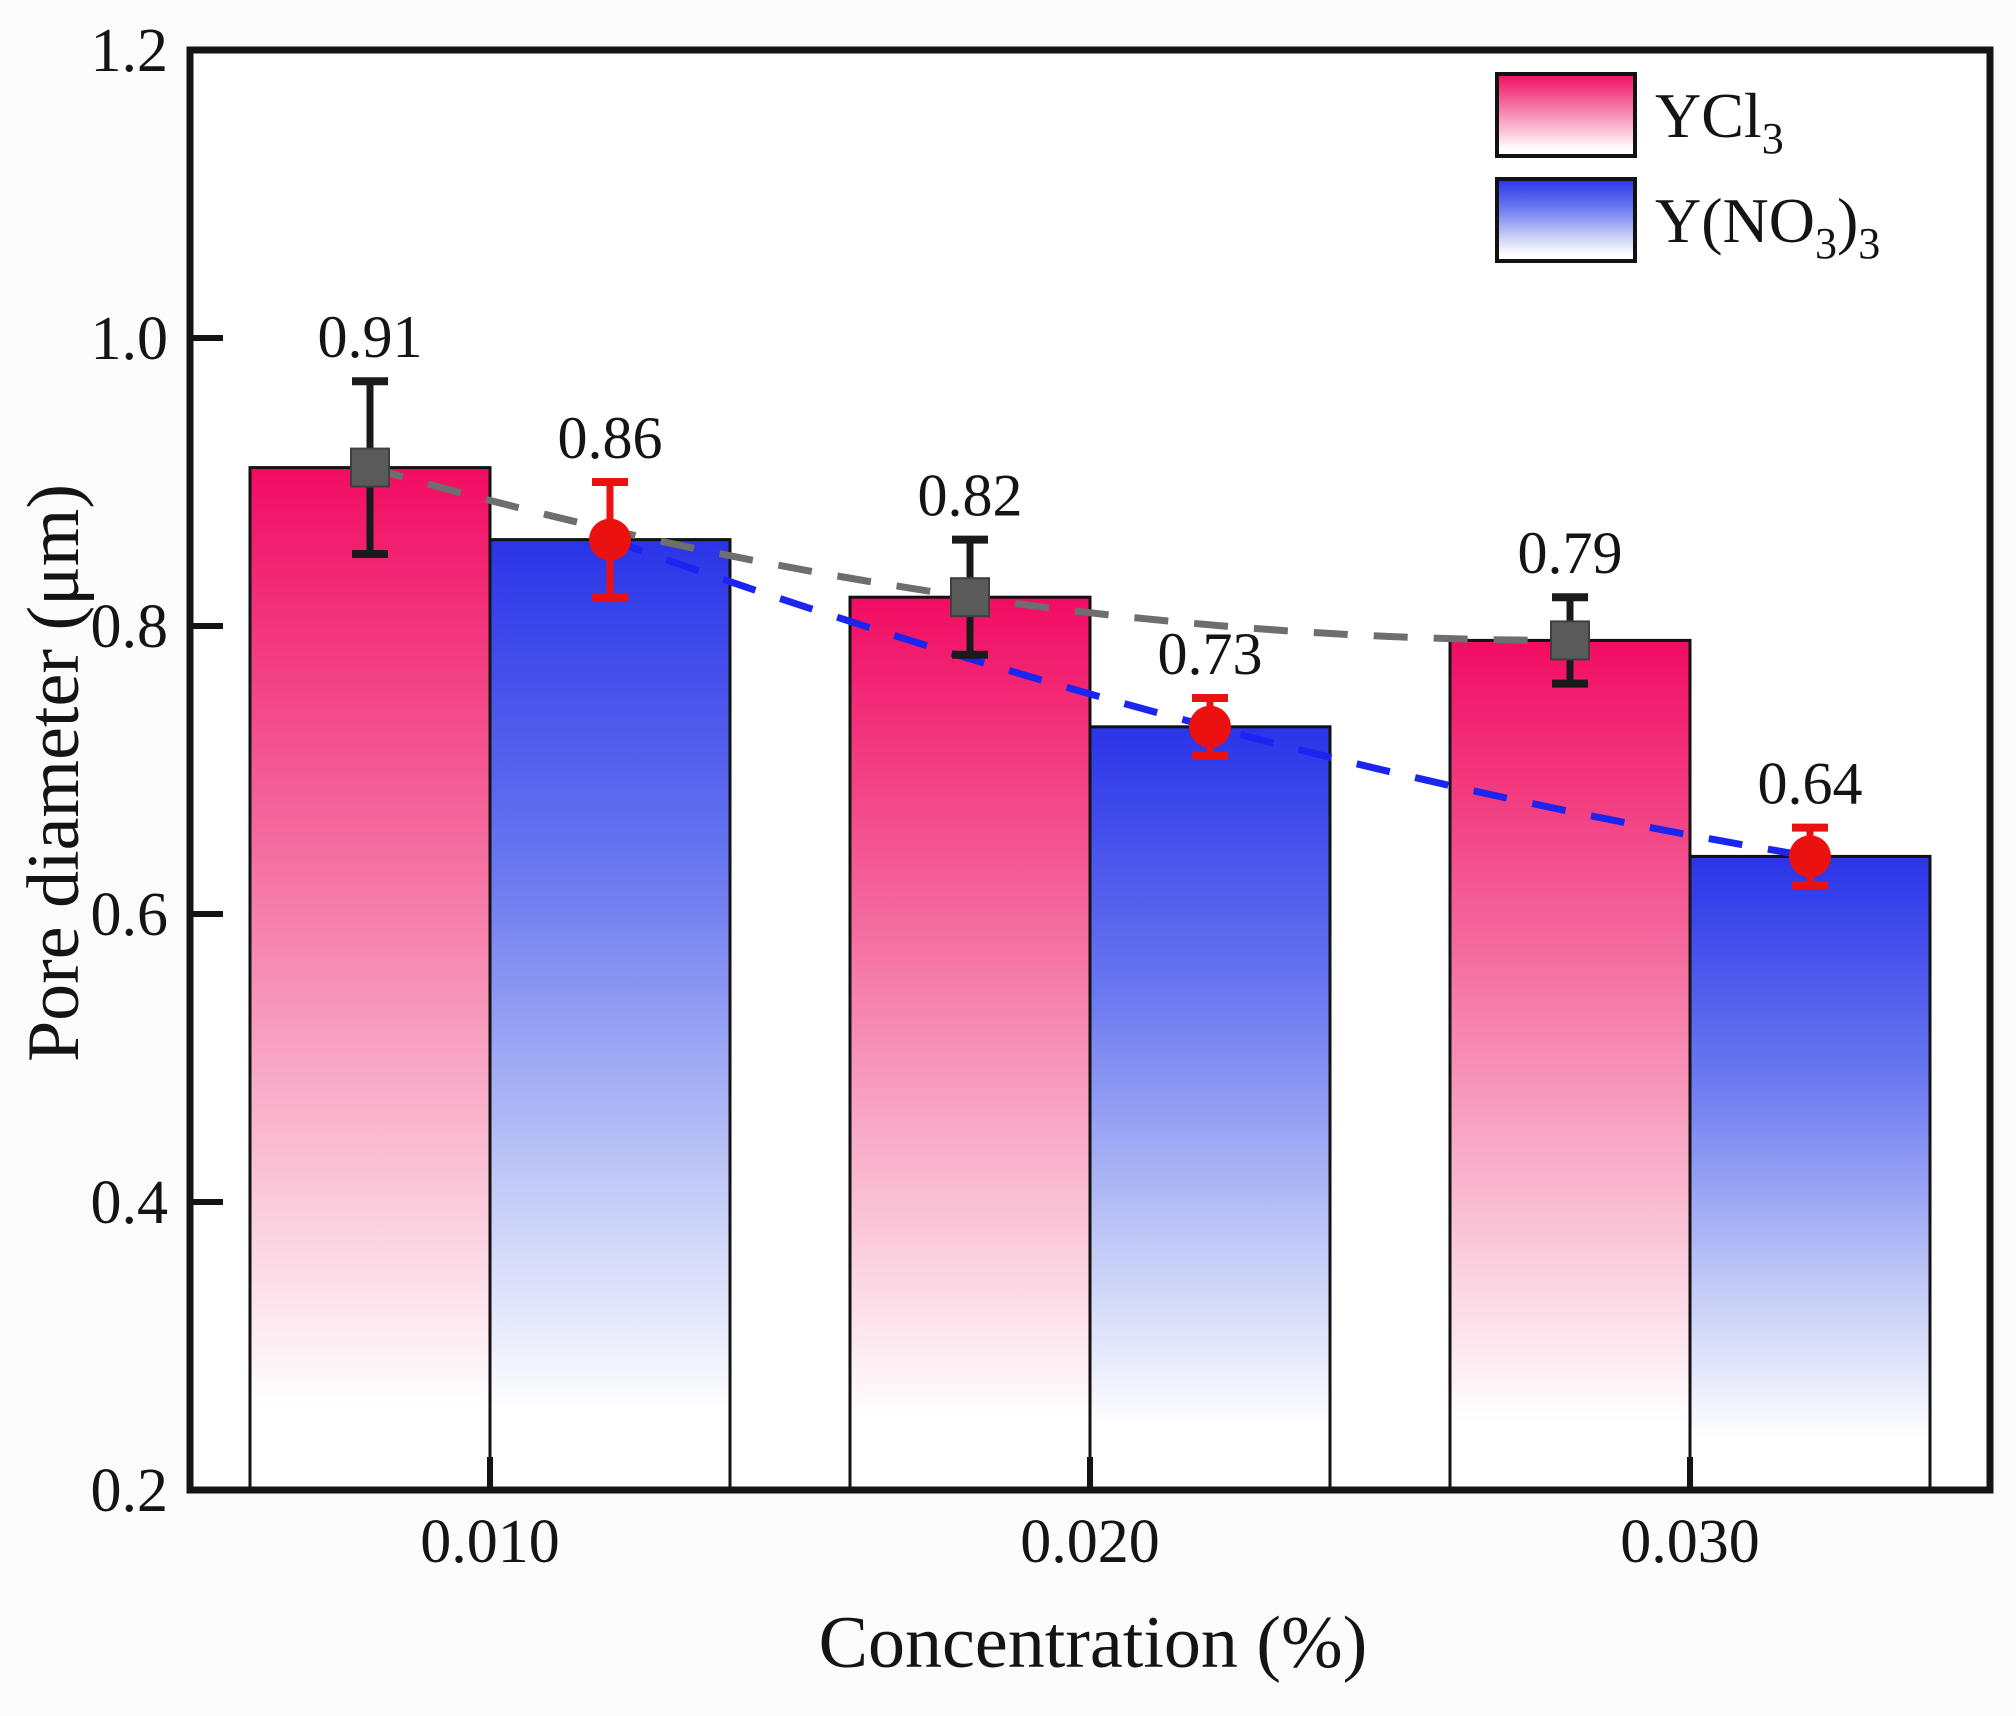 This screenshot has height=1716, width=2016. I want to click on bar-YCl3-0.010, so click(370, 979).